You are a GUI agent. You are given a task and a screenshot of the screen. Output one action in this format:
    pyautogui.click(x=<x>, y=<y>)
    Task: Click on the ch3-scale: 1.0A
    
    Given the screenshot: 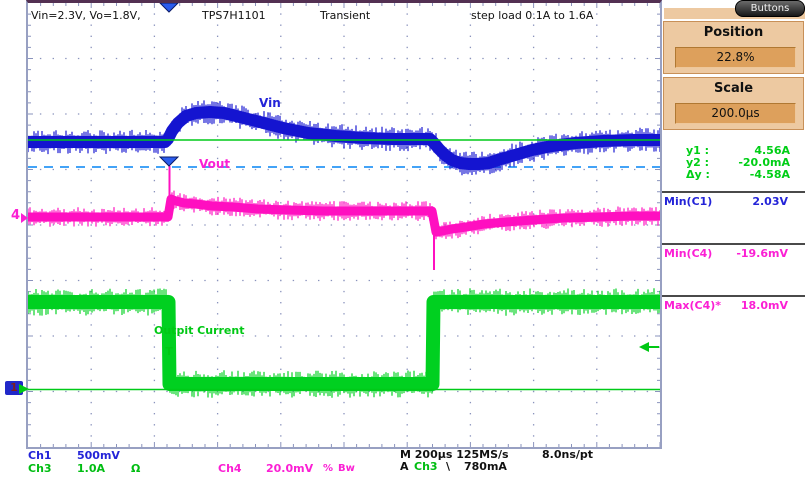 What is the action you would take?
    pyautogui.click(x=91, y=468)
    